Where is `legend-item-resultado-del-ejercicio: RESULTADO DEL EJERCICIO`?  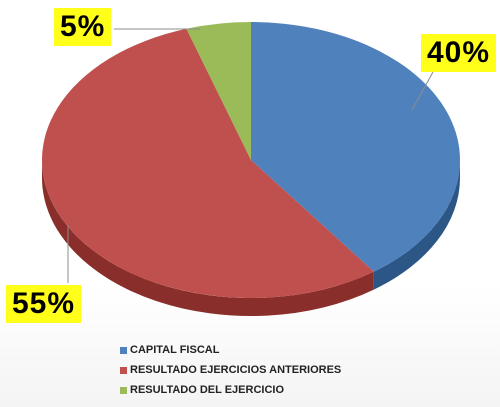
legend-item-resultado-del-ejercicio: RESULTADO DEL EJERCICIO is located at coordinates (230, 390).